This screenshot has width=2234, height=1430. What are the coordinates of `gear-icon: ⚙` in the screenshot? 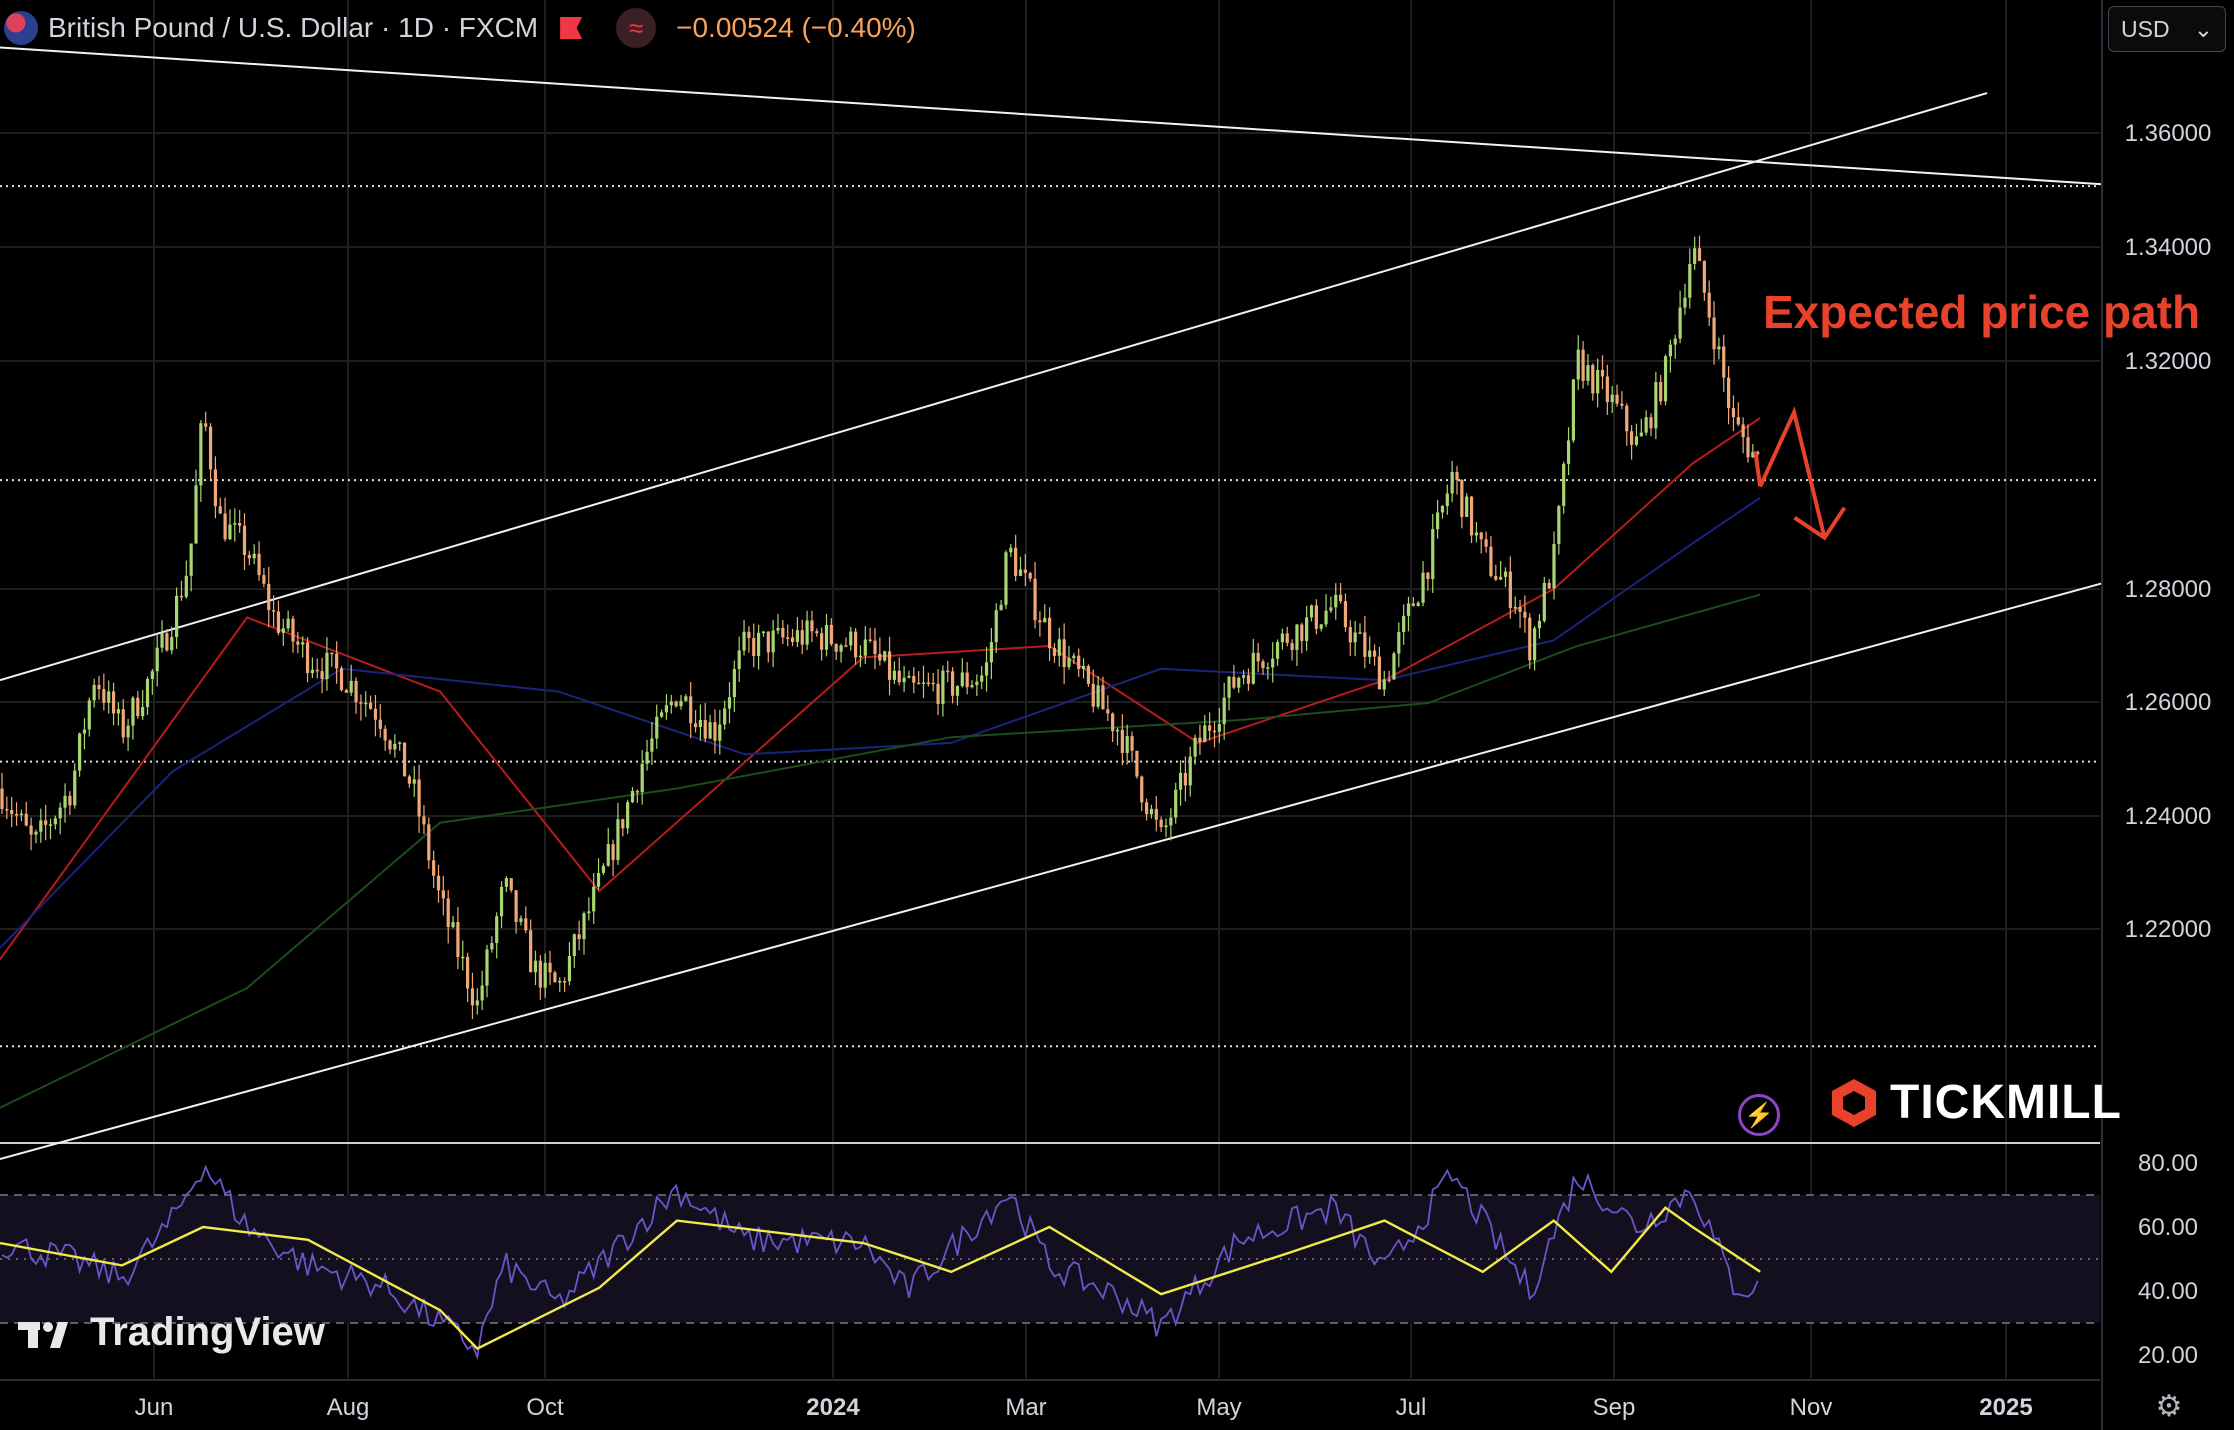 It's located at (2169, 1406).